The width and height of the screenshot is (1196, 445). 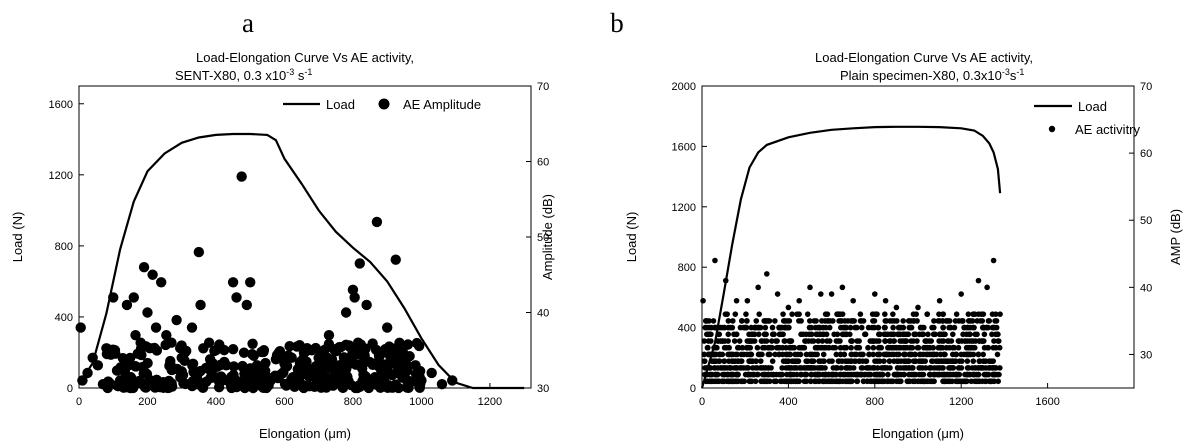 I want to click on panel-a-y-tick-label: 1200, so click(x=61, y=176).